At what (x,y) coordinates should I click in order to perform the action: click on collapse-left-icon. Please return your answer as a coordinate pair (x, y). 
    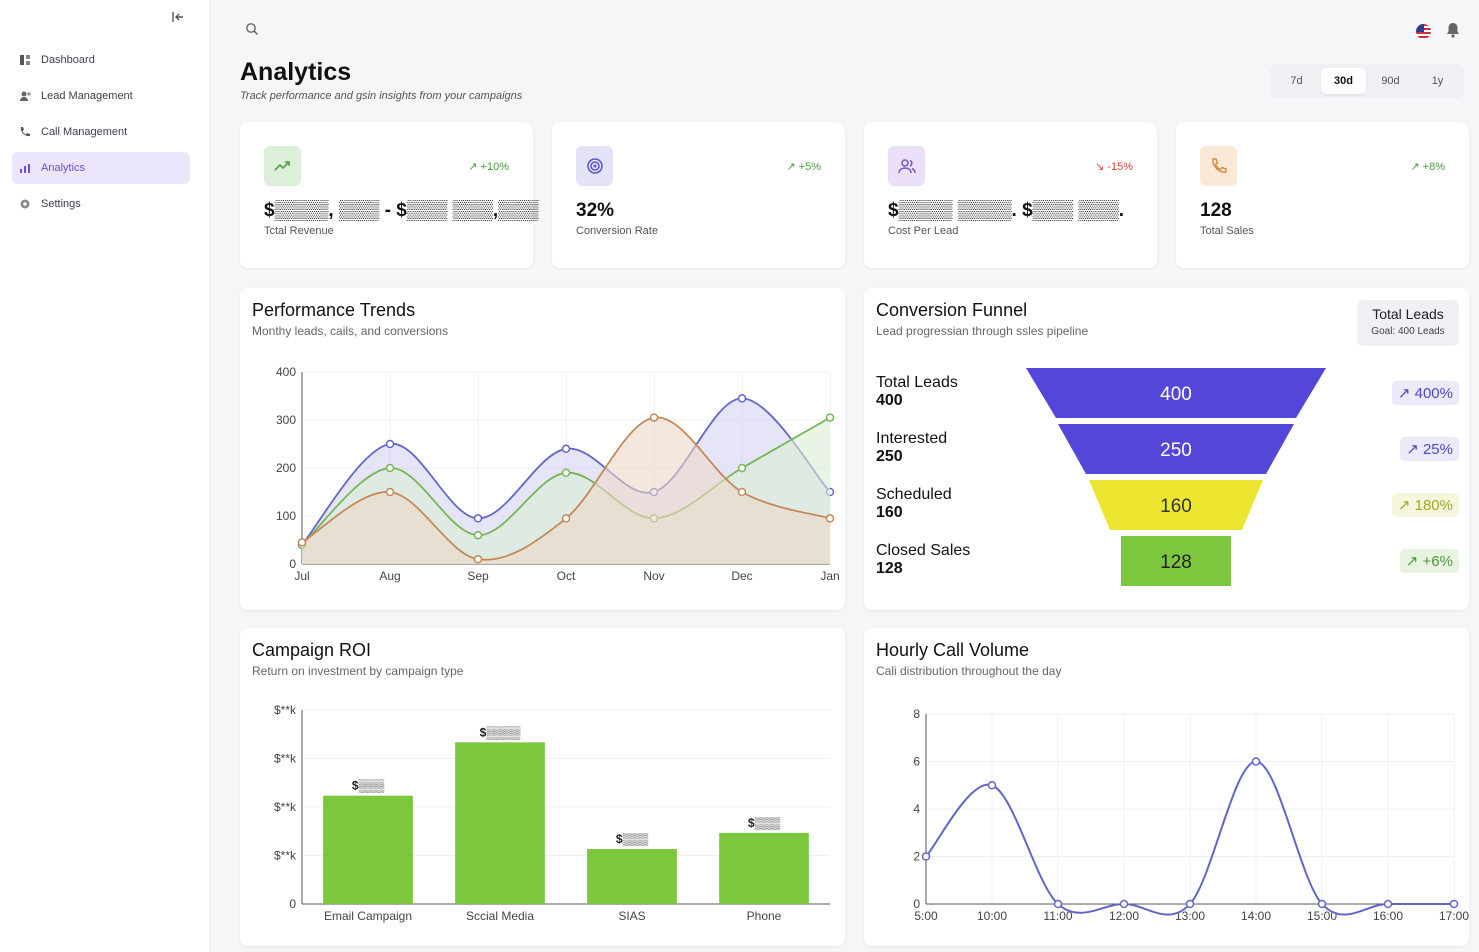
    Looking at the image, I should click on (177, 17).